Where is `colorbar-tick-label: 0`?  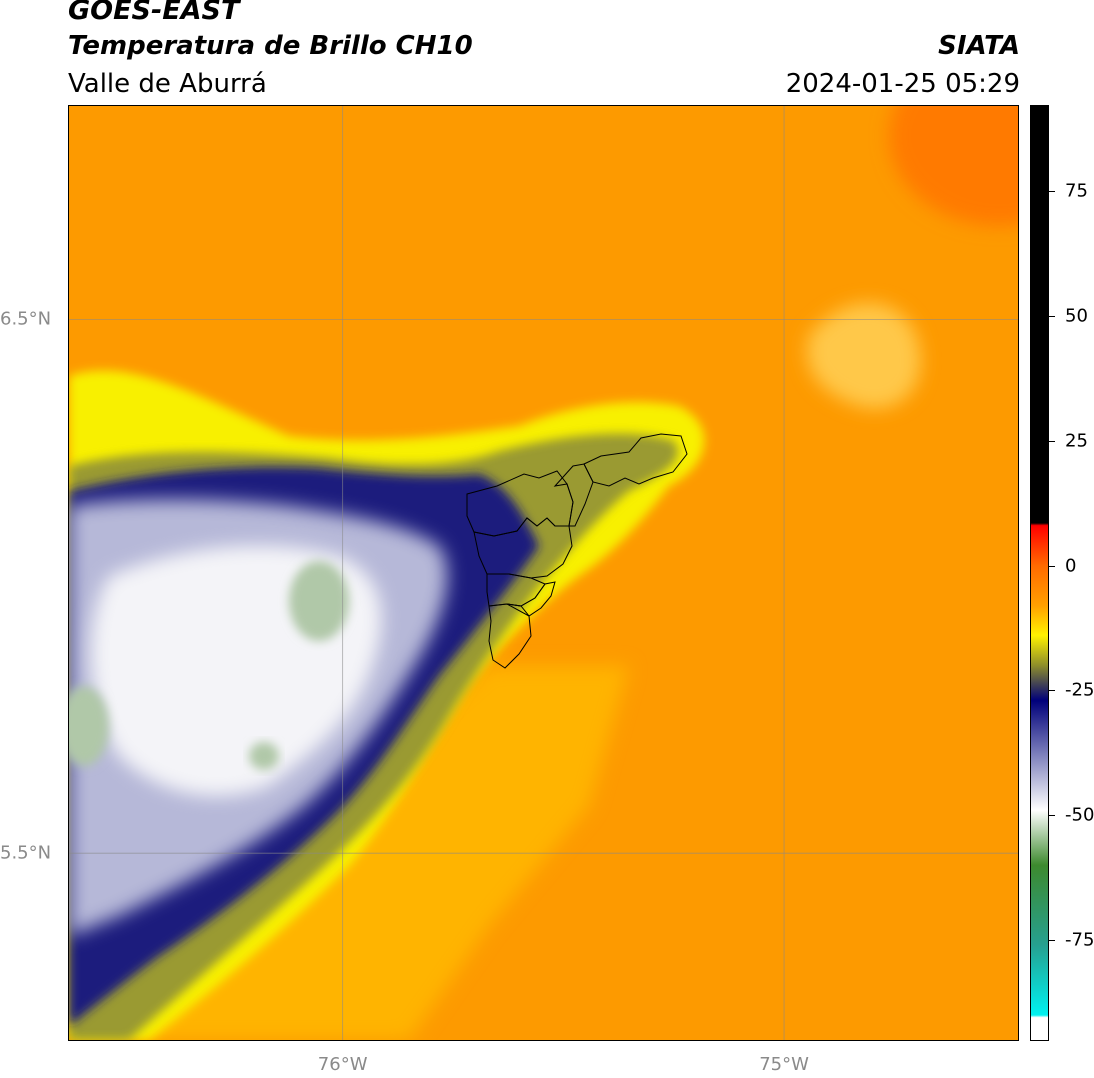 colorbar-tick-label: 0 is located at coordinates (1071, 565).